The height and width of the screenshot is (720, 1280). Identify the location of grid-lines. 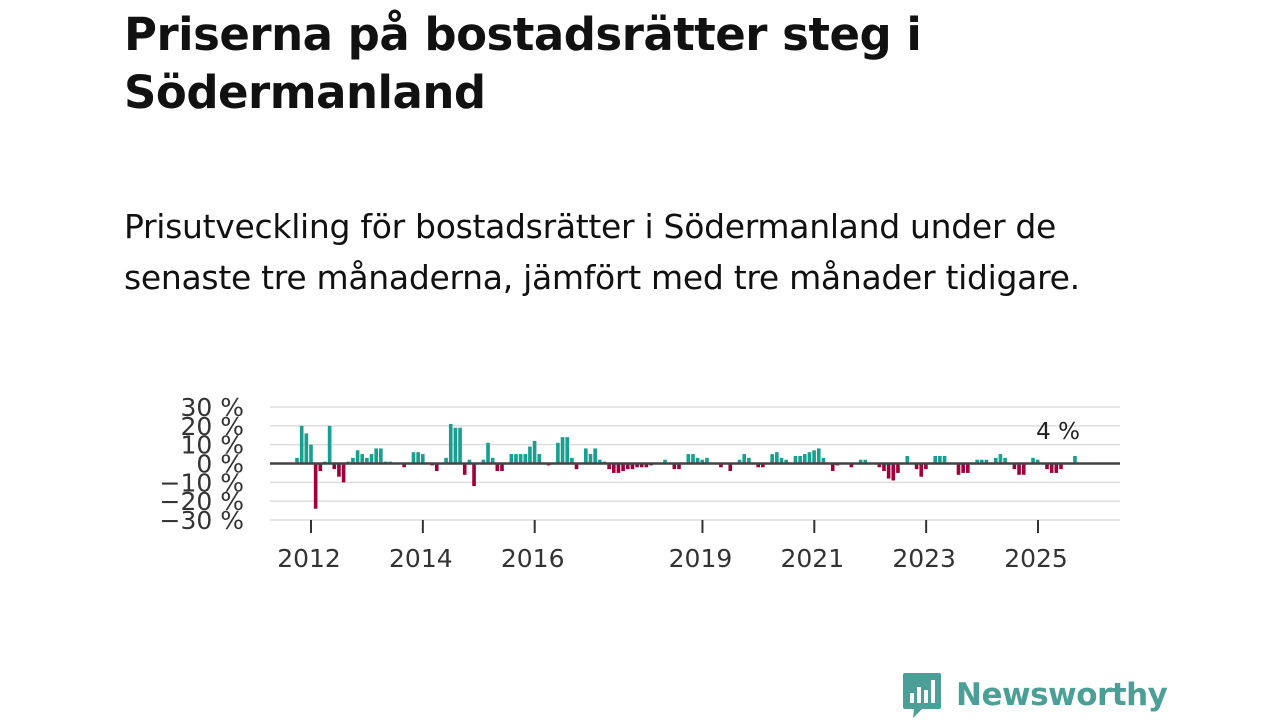
(695, 463).